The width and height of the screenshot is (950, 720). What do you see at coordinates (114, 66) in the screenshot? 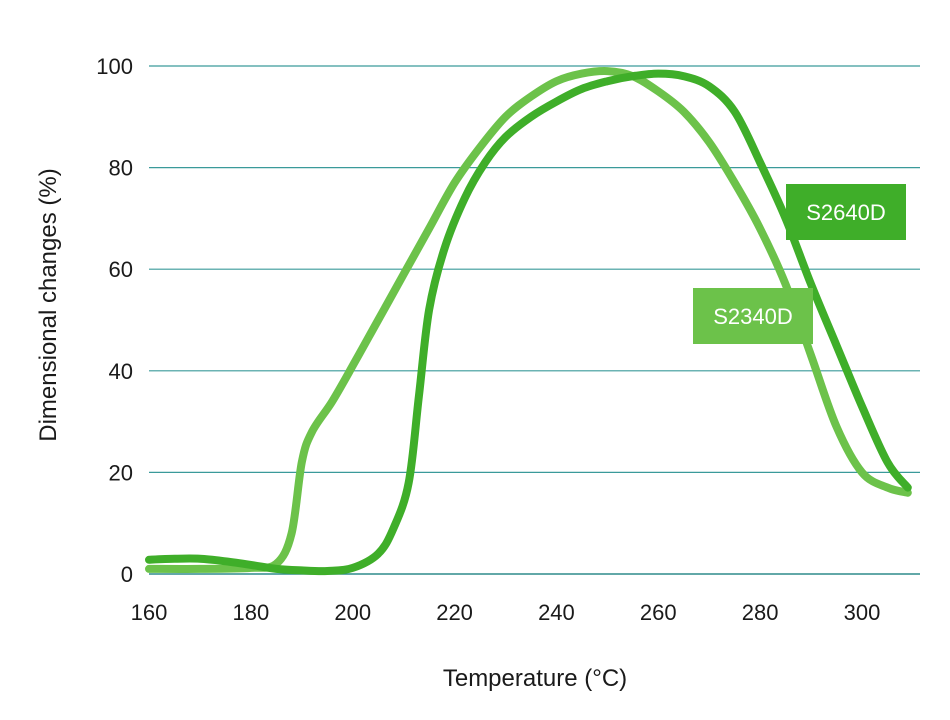
I see `y-tick-label: 100` at bounding box center [114, 66].